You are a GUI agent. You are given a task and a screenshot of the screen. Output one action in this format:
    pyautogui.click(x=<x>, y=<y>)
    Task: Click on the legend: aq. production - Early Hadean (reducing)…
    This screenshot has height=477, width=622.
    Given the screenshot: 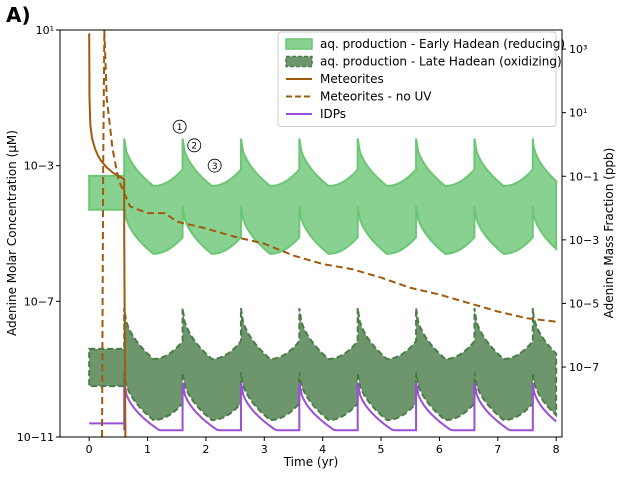 What is the action you would take?
    pyautogui.click(x=421, y=79)
    